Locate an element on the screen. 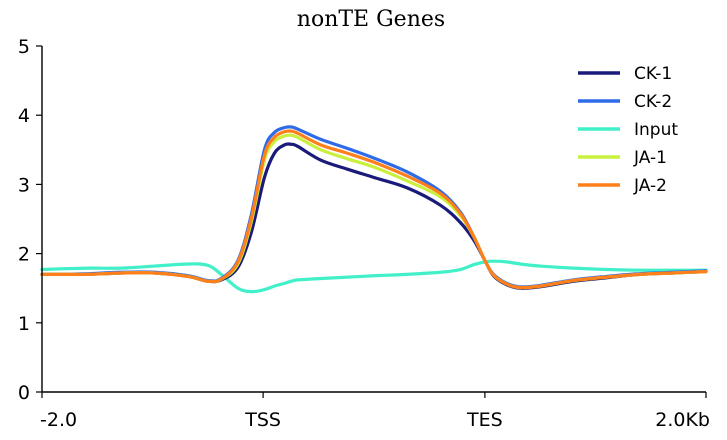 This screenshot has width=727, height=440. y-tick-label: 5 is located at coordinates (24, 47).